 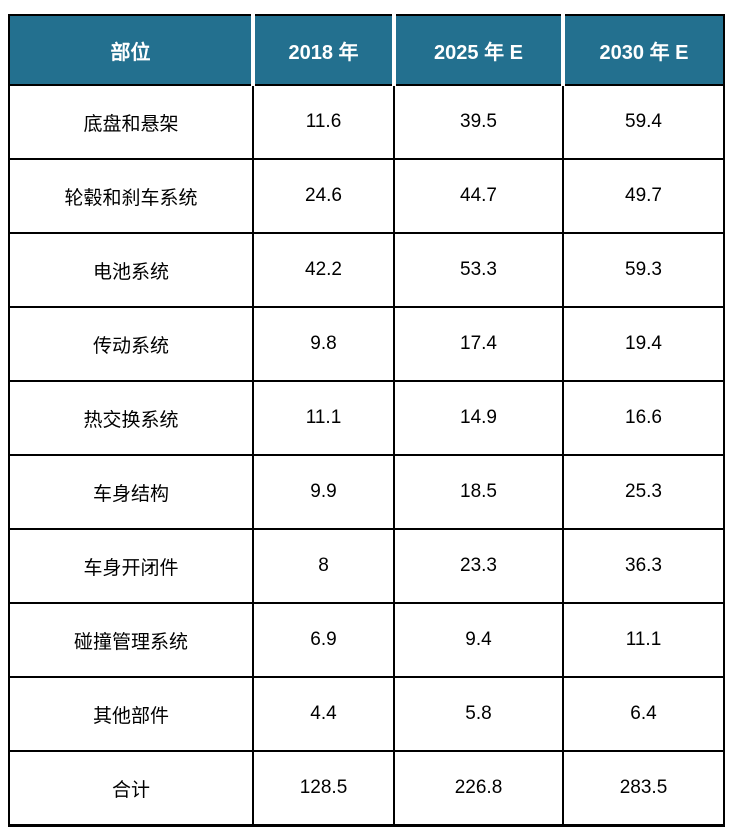 I want to click on table-row: 车身开闭件 8 23.3 36.3, so click(x=366, y=566).